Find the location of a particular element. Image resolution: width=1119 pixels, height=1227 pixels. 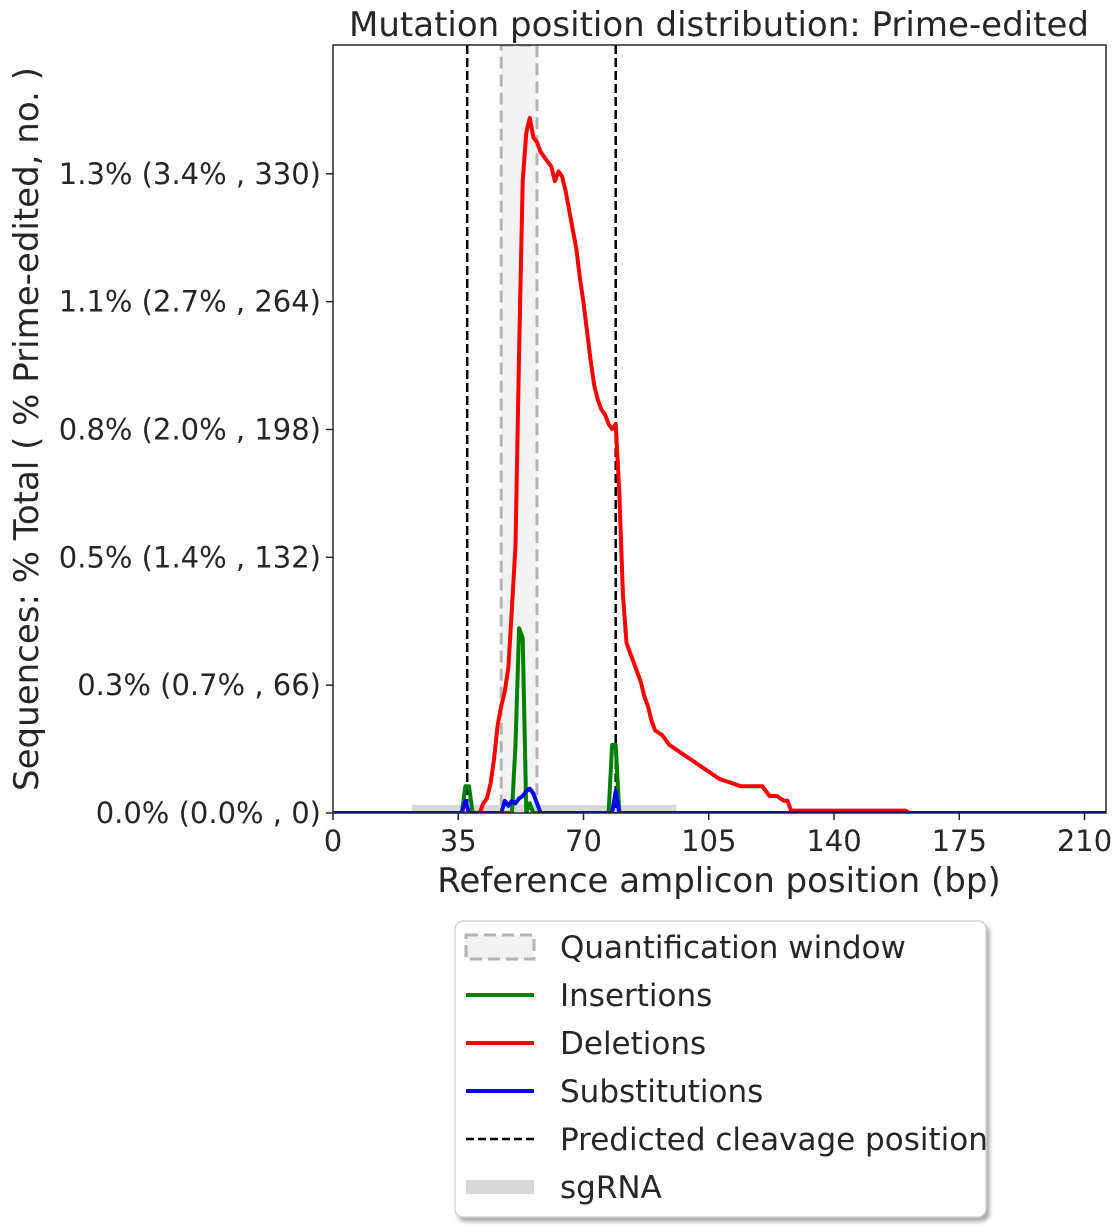

legend-item: Substitutions is located at coordinates (614, 1092).